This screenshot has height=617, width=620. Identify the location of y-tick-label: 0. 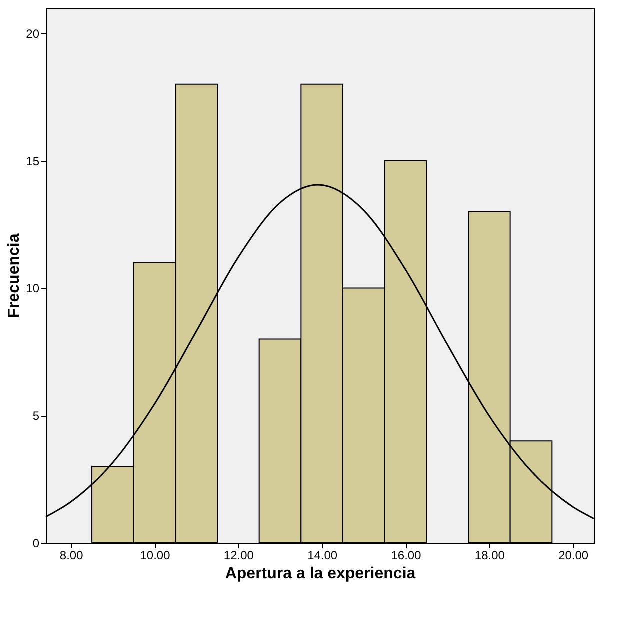
(36, 543).